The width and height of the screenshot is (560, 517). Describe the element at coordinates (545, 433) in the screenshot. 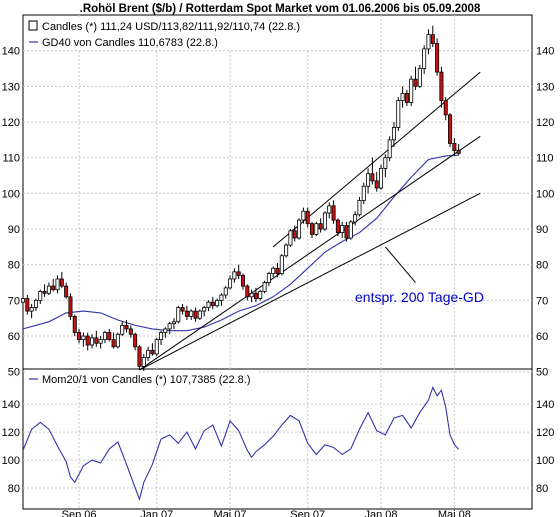

I see `momentum-tick-label-right: 120` at that location.